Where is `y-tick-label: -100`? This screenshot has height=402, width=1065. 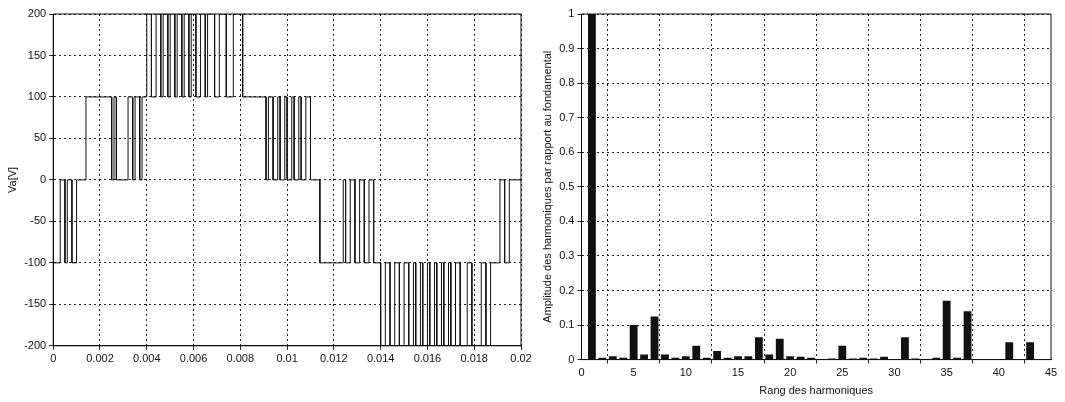
y-tick-label: -100 is located at coordinates (35, 261).